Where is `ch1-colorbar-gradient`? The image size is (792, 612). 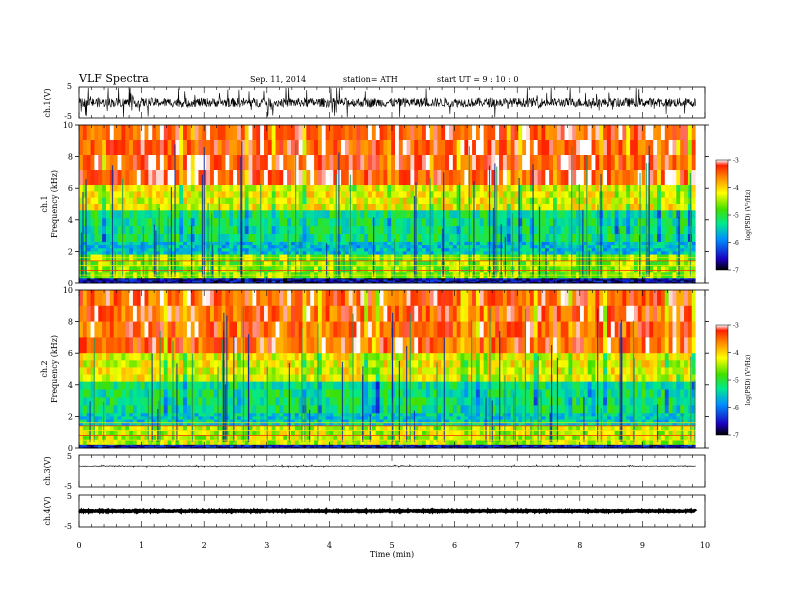
ch1-colorbar-gradient is located at coordinates (722, 215).